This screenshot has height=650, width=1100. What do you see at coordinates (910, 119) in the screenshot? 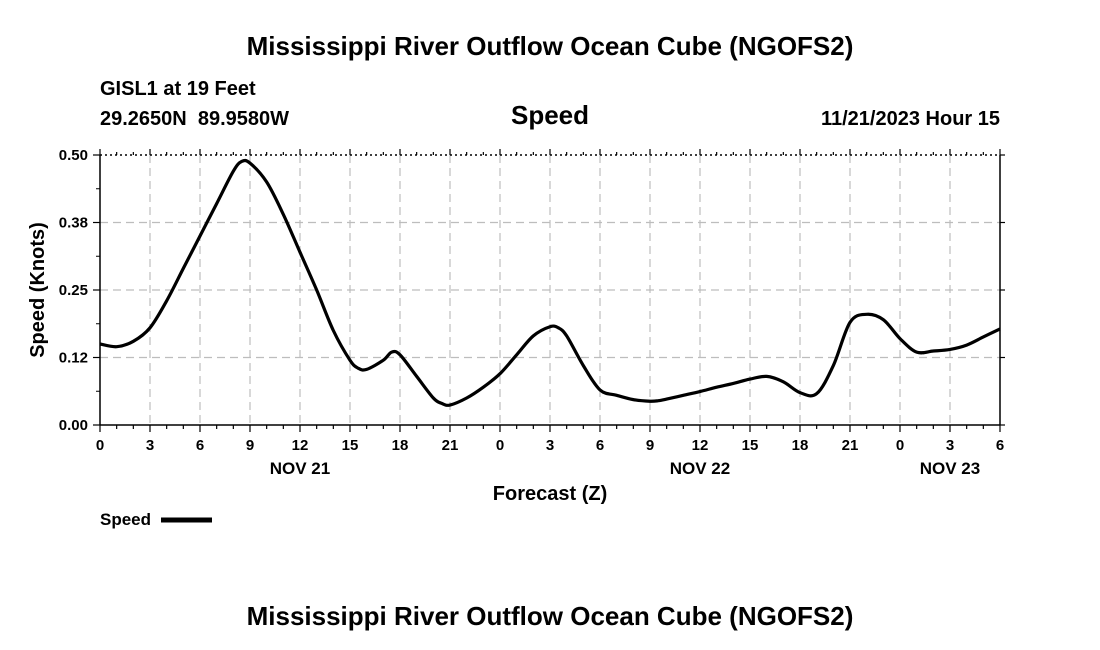
I see `forecast-datetime: 11/21/2023 Hour 15` at bounding box center [910, 119].